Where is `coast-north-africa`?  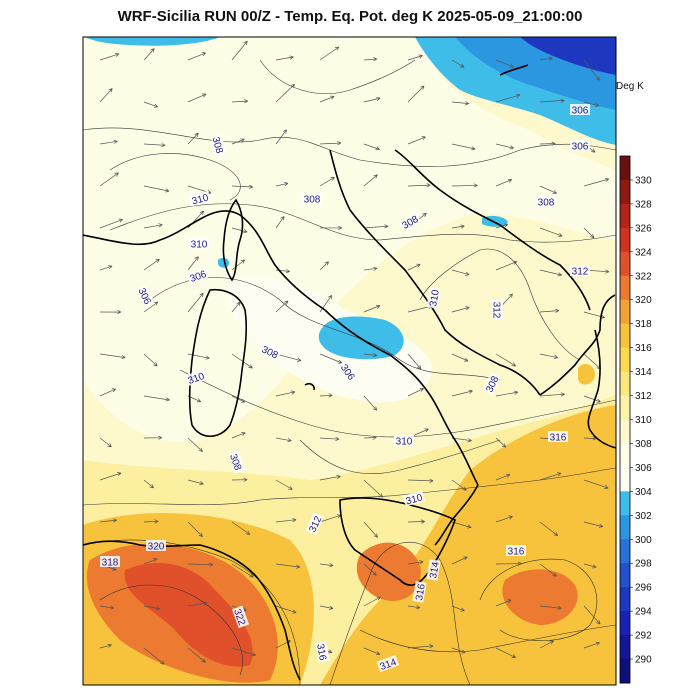
coast-north-africa is located at coordinates (192, 610).